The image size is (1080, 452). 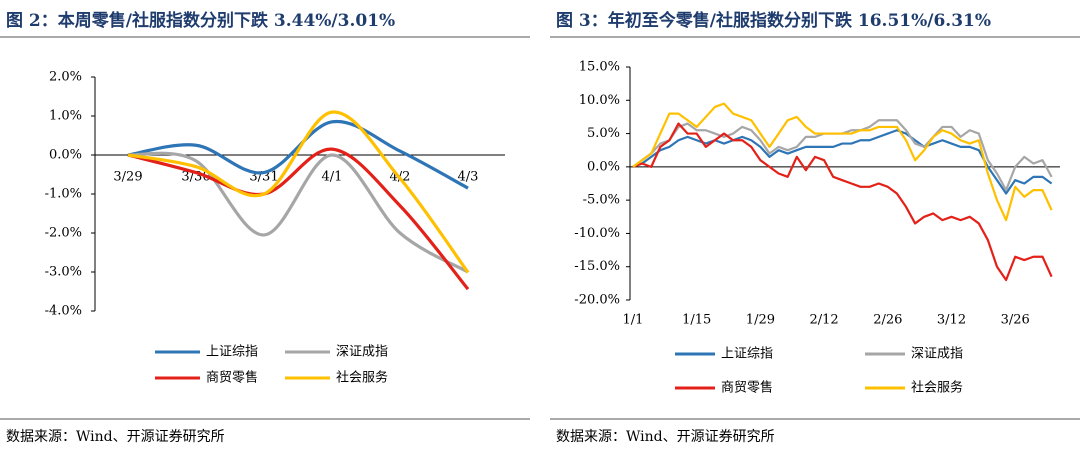 What do you see at coordinates (599, 67) in the screenshot?
I see `y-tick-label: 15.0%` at bounding box center [599, 67].